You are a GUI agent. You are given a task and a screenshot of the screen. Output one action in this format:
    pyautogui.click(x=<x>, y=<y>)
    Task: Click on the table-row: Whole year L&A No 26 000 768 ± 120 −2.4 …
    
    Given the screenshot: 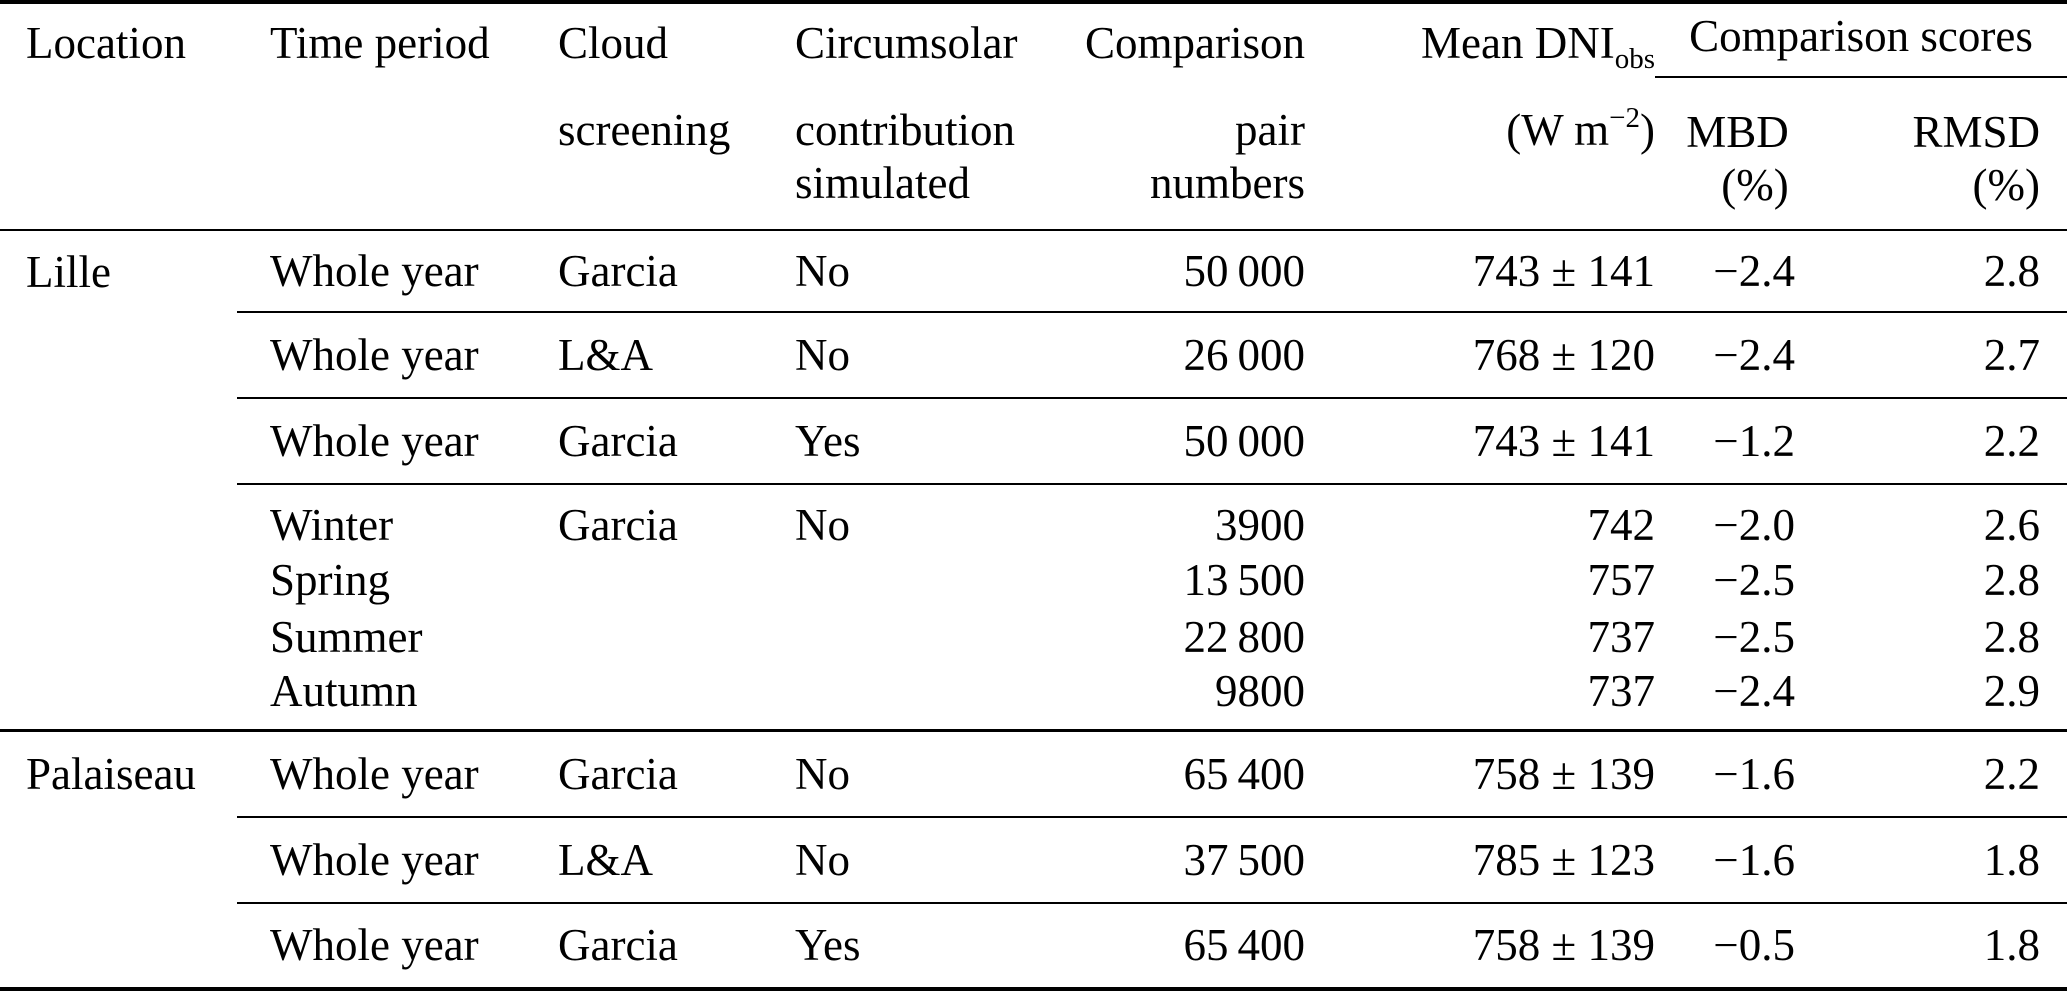 What is the action you would take?
    pyautogui.click(x=1033, y=355)
    